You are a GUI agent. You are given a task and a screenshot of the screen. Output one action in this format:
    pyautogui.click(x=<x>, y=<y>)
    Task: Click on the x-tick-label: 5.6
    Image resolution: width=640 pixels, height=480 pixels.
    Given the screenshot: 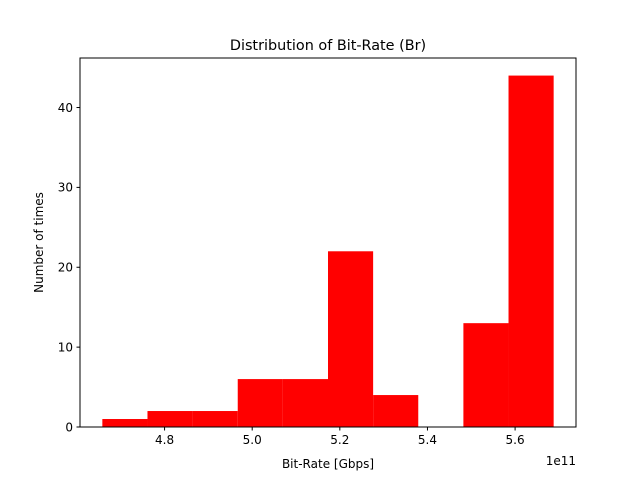 What is the action you would take?
    pyautogui.click(x=515, y=440)
    